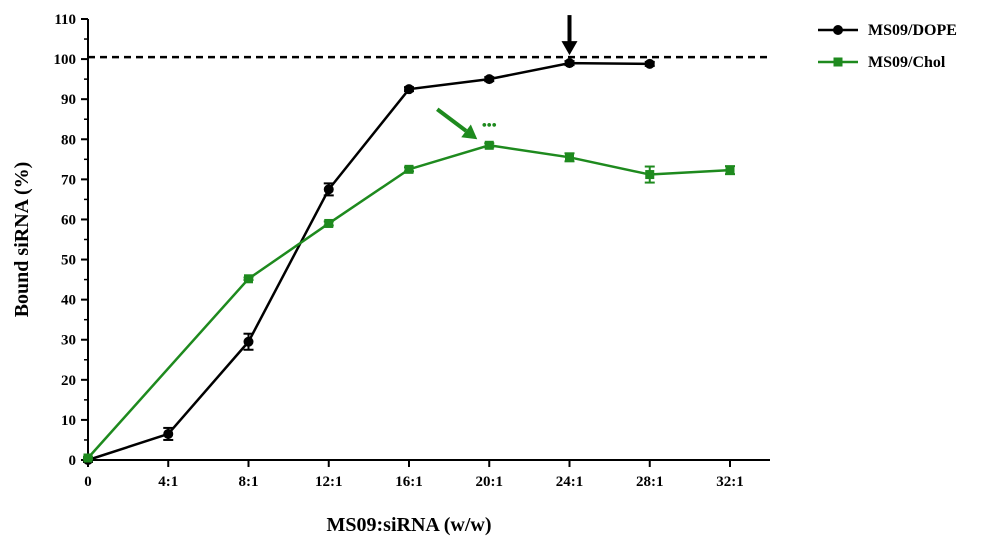  Describe the element at coordinates (68, 421) in the screenshot. I see `y-tick-label: 10` at that location.